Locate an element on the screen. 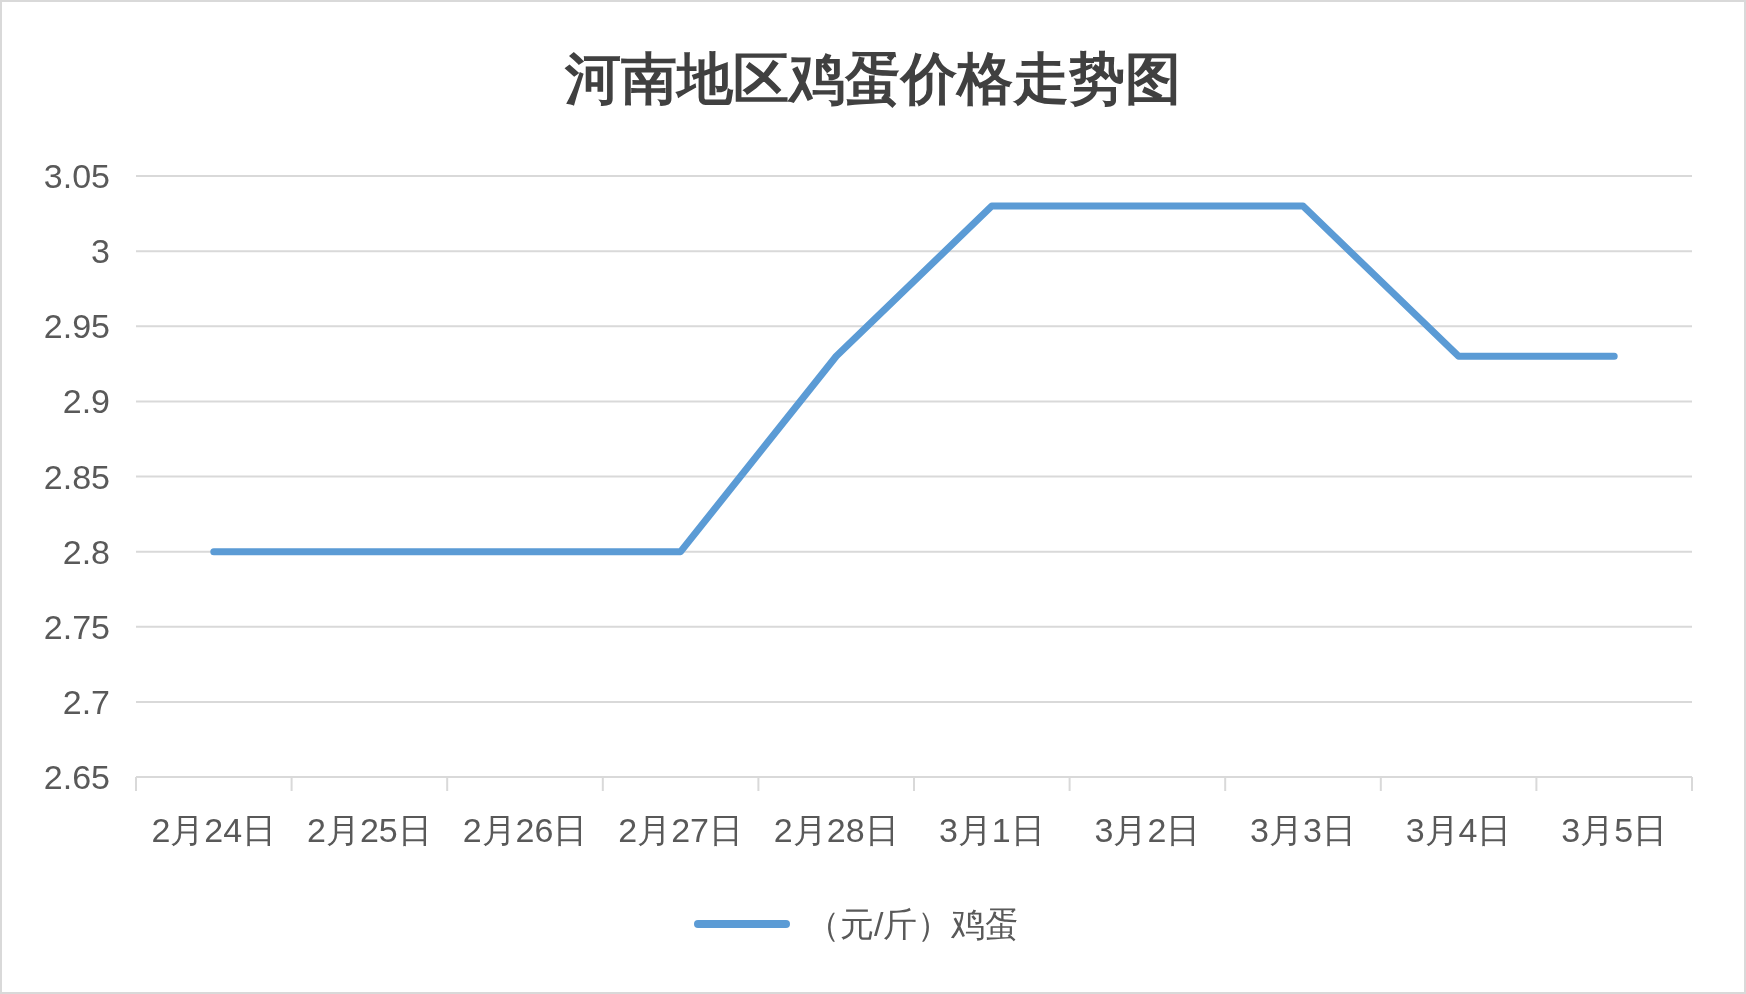 The image size is (1746, 994). y-tick-label: 2.95 is located at coordinates (76, 326).